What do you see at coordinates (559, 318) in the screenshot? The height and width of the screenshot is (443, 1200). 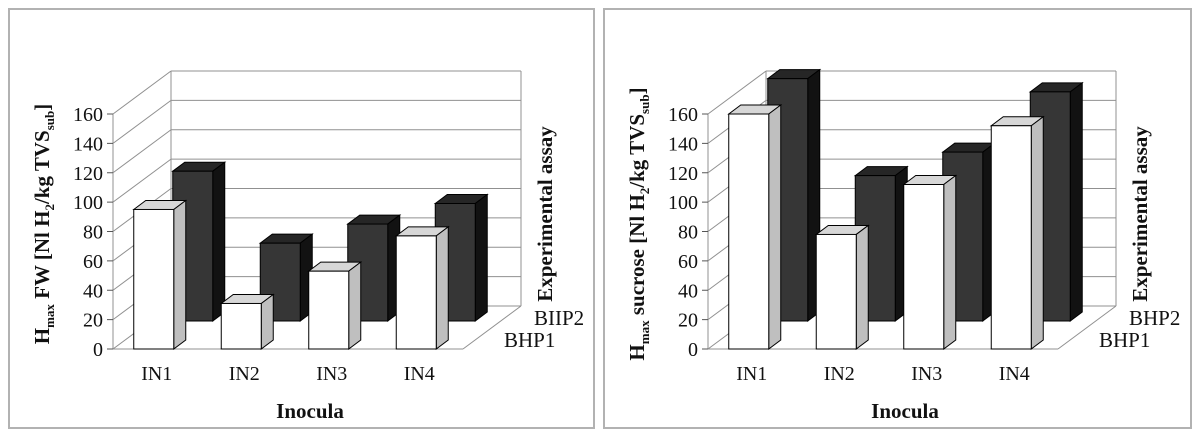 I see `series-label-biip2: BIIP2` at bounding box center [559, 318].